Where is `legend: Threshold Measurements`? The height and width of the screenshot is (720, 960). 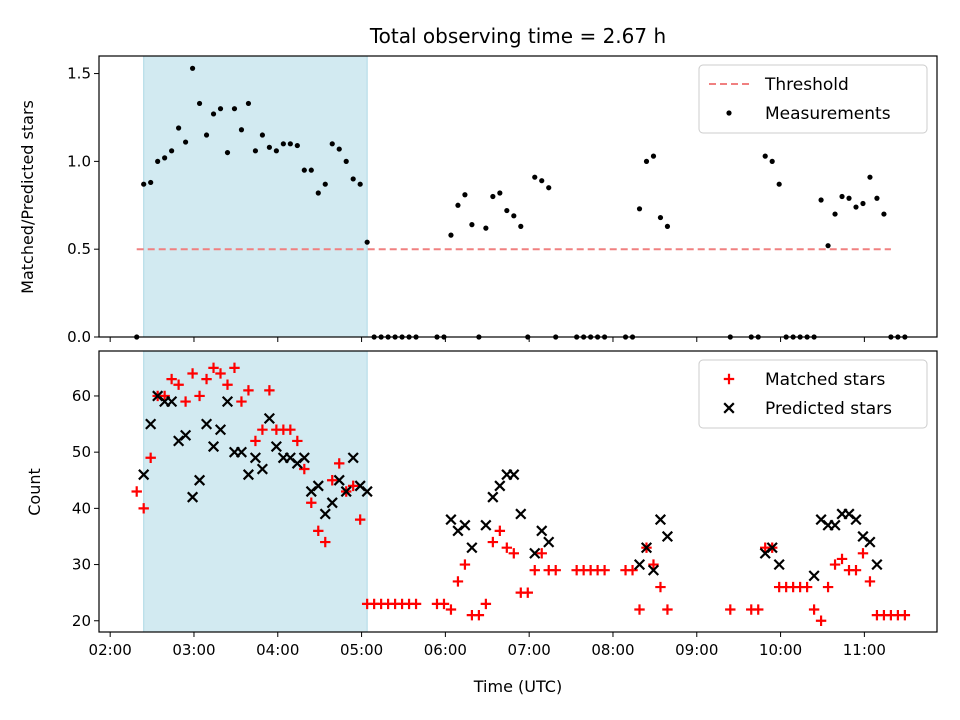
legend: Threshold Measurements is located at coordinates (813, 99).